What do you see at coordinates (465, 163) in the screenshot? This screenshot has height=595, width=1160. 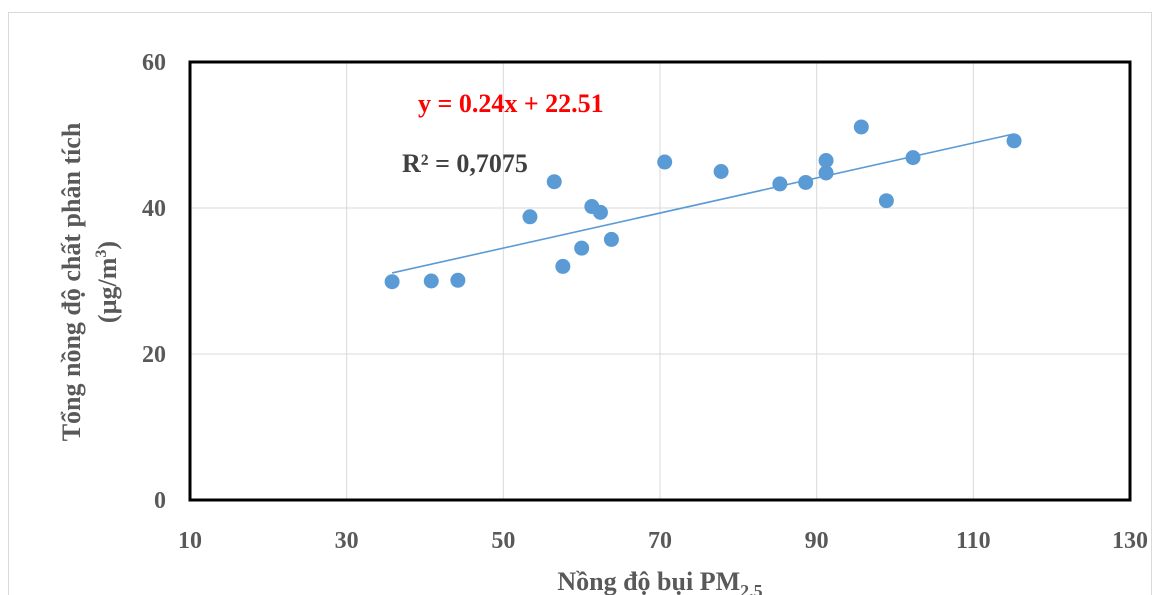 I see `r-squared-label: R² = 0,7075` at bounding box center [465, 163].